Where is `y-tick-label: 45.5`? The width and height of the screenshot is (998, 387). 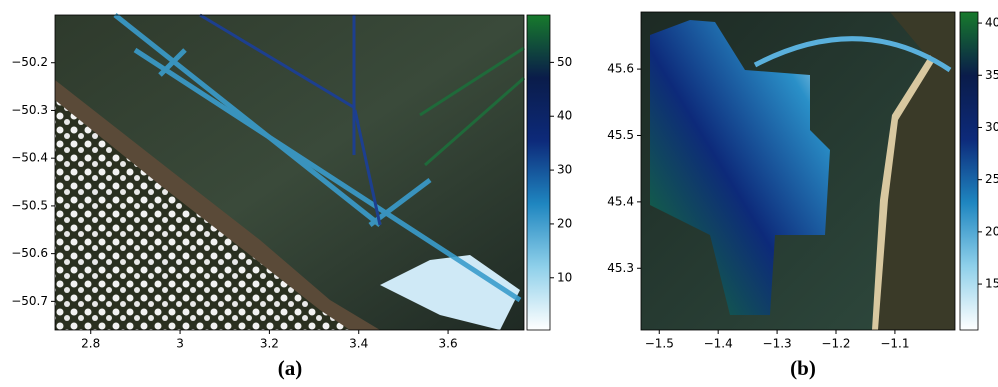 y-tick-label: 45.5 is located at coordinates (620, 135).